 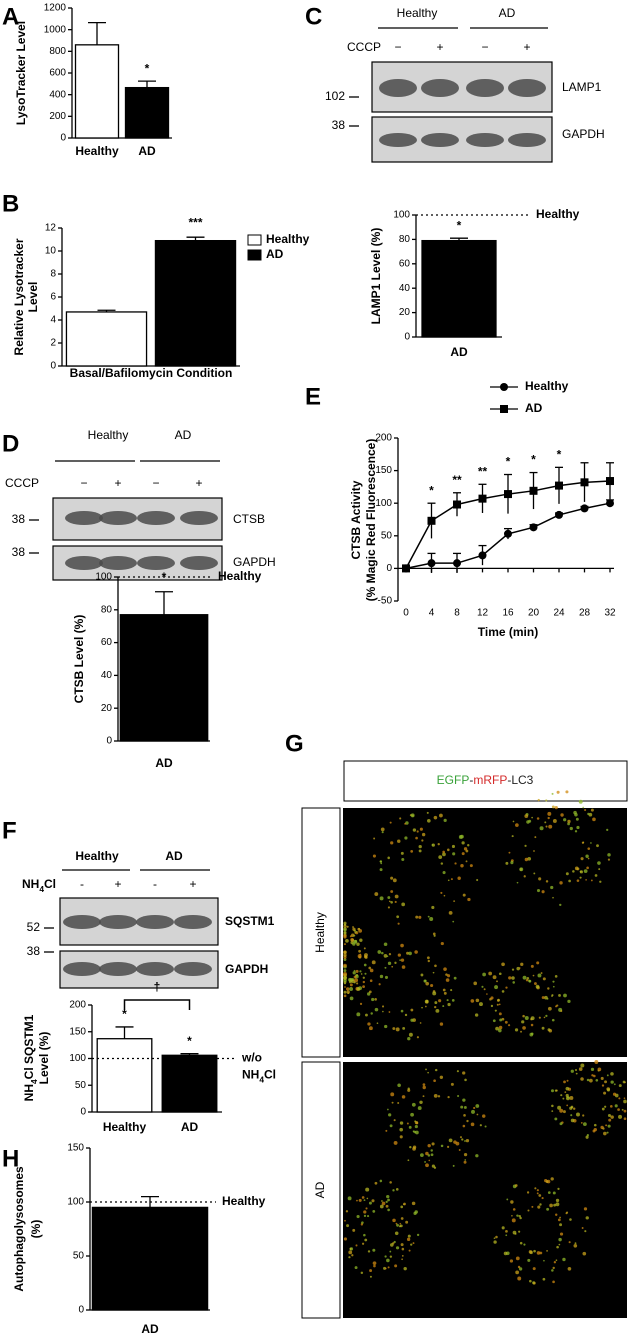 What do you see at coordinates (321, 1190) in the screenshot?
I see `side-box` at bounding box center [321, 1190].